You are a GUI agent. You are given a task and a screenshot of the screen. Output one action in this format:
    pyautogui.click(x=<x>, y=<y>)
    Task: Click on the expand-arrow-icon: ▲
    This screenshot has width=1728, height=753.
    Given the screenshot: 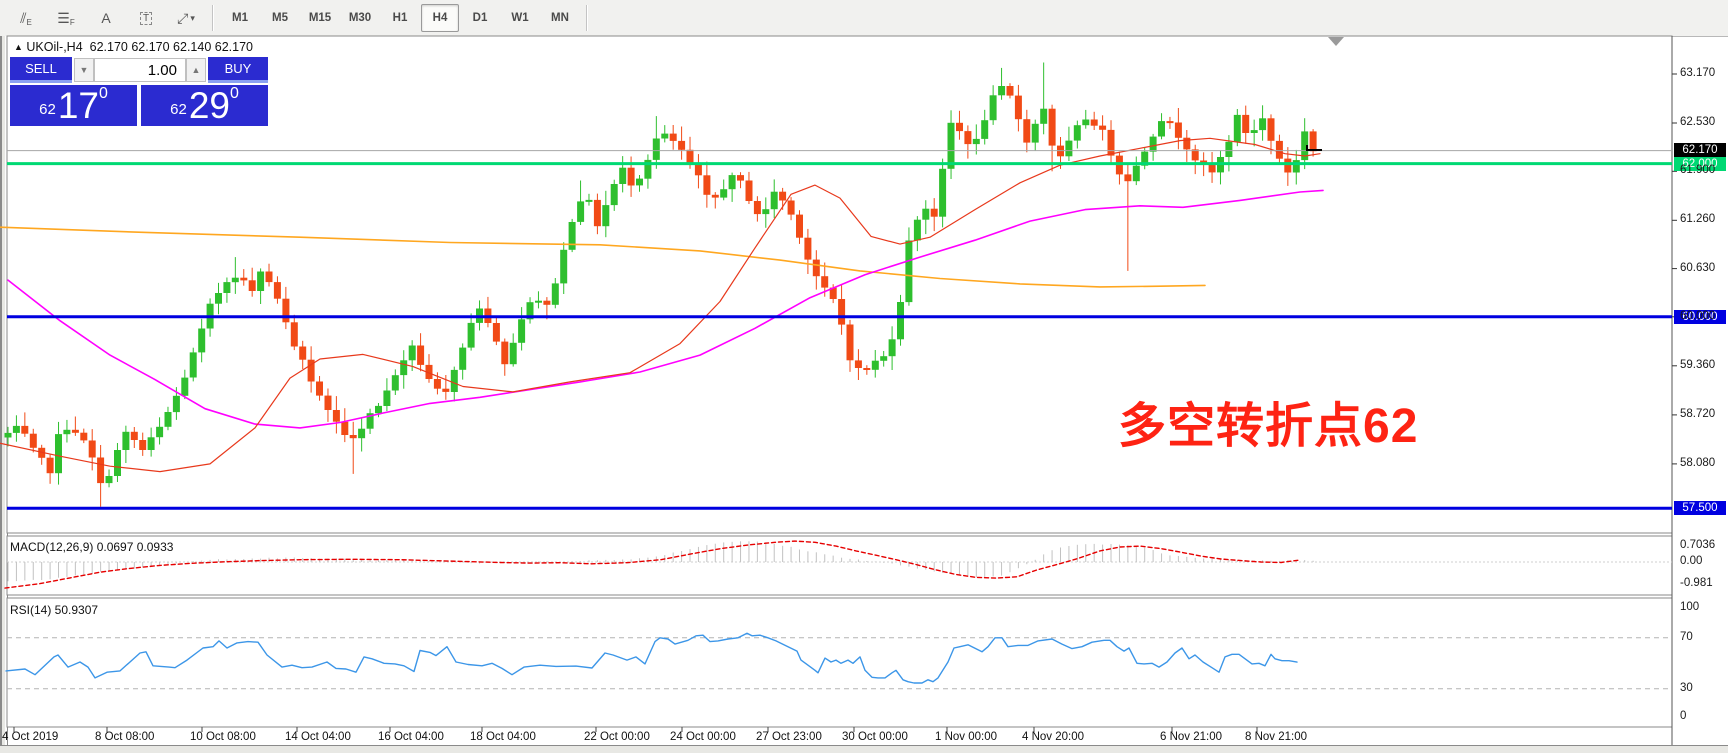 What is the action you would take?
    pyautogui.click(x=18, y=47)
    